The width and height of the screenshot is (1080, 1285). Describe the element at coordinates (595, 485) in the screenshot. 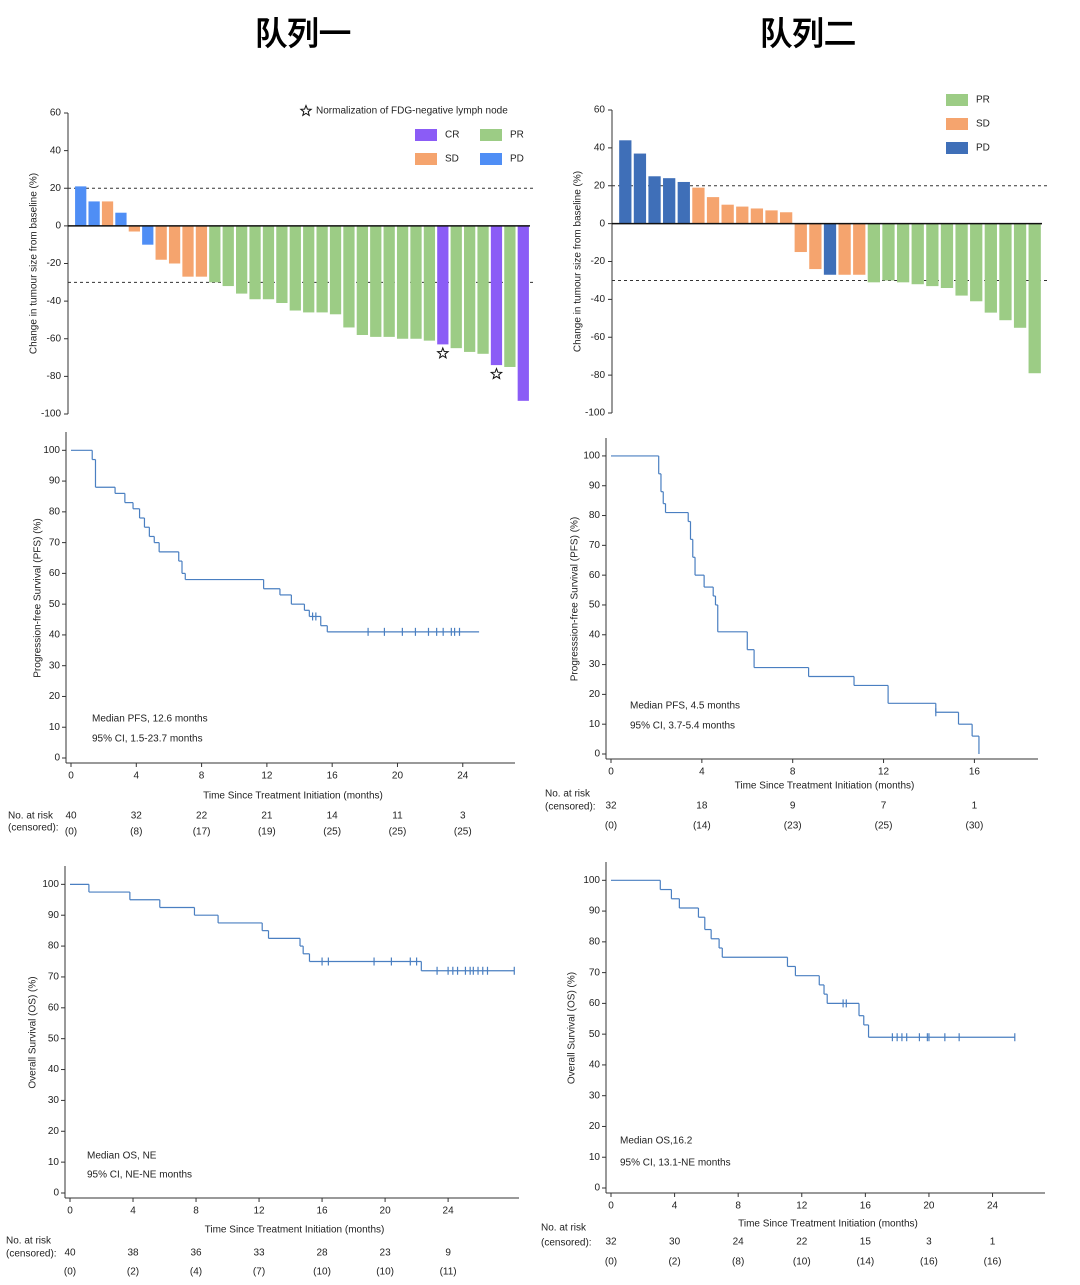

I see `y-tick-label: 90` at that location.